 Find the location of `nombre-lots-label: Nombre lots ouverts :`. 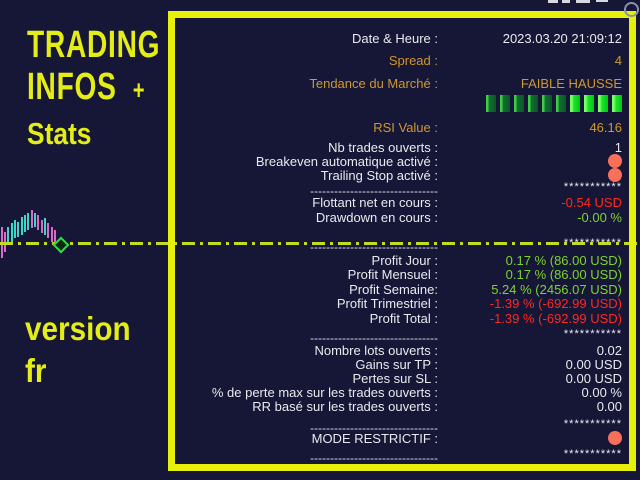

nombre-lots-label: Nombre lots ouverts : is located at coordinates (376, 350).